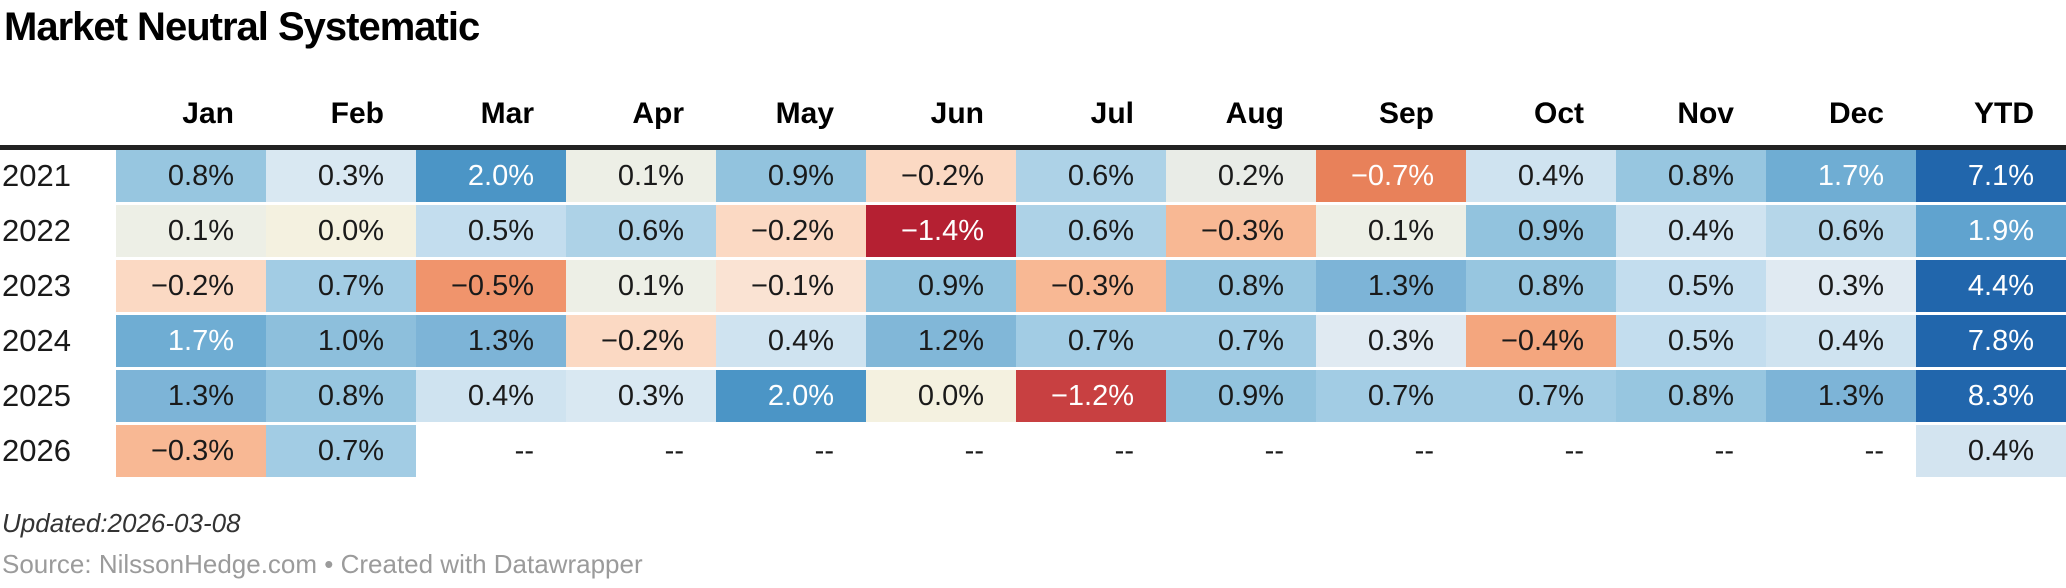  What do you see at coordinates (191, 397) in the screenshot?
I see `cell-2025-jan: 1.3%` at bounding box center [191, 397].